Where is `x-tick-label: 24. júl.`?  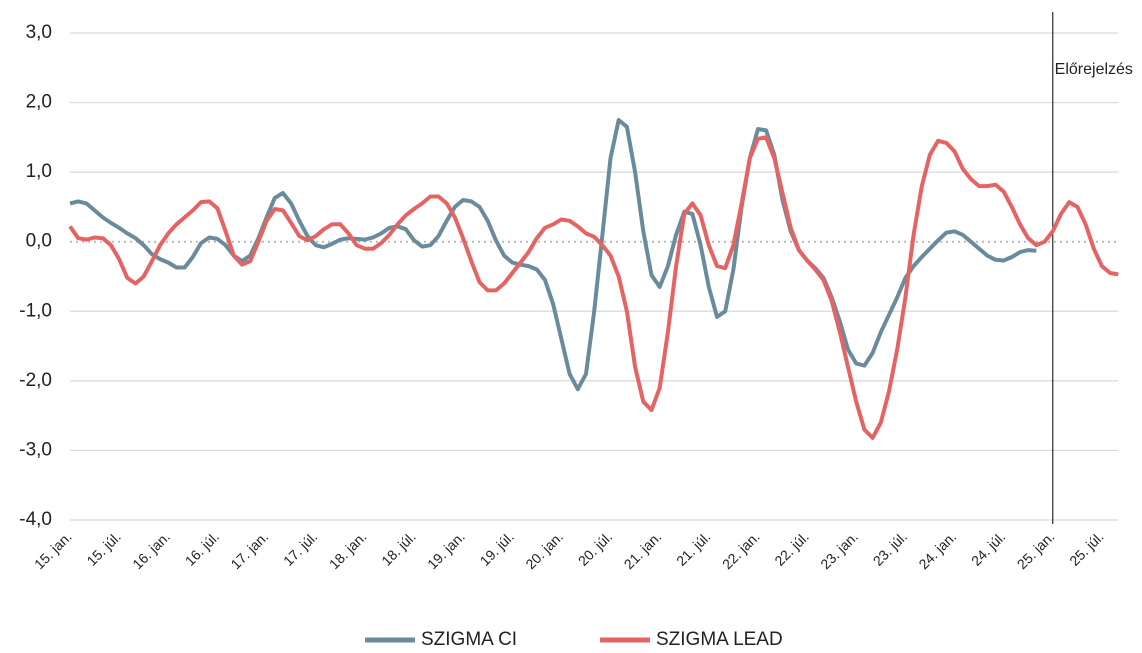
x-tick-label: 24. júl. is located at coordinates (988, 548).